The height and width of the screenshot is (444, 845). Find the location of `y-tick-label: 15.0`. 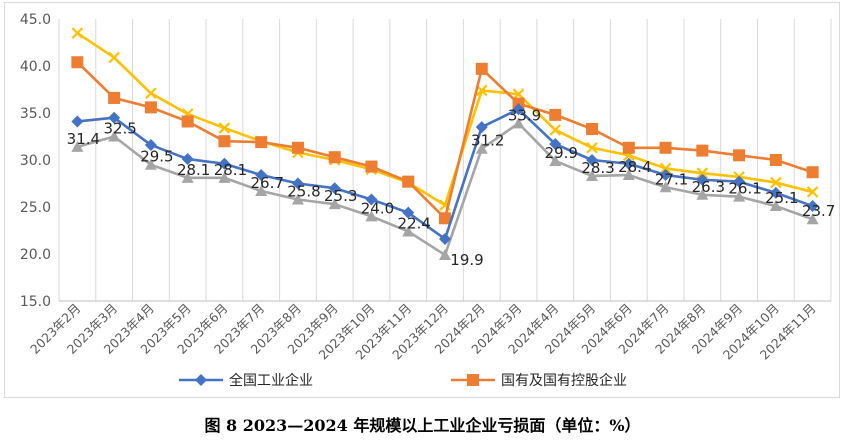

y-tick-label: 15.0 is located at coordinates (35, 302).